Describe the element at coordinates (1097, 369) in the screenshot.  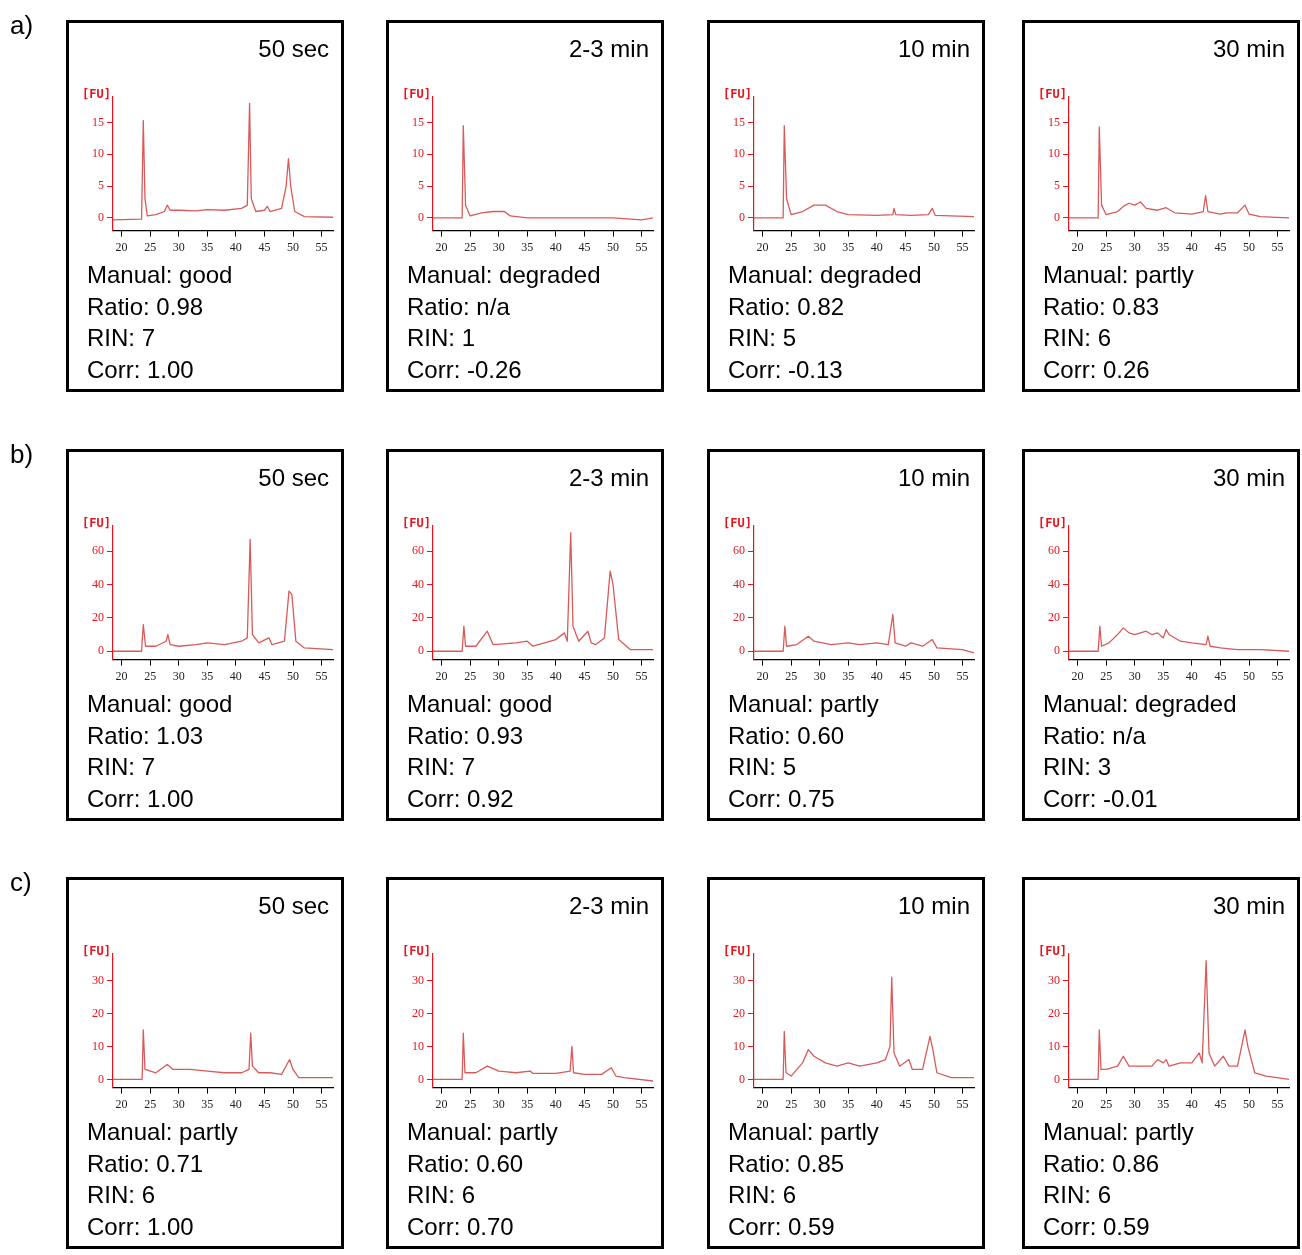
I see `text: Corr: 0.26` at that location.